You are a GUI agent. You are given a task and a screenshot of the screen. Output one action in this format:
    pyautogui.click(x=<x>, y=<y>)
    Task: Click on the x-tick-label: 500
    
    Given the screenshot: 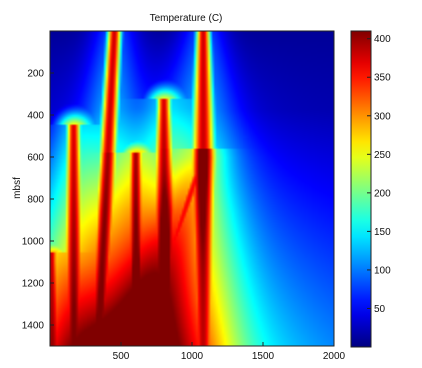 What is the action you would take?
    pyautogui.click(x=121, y=356)
    